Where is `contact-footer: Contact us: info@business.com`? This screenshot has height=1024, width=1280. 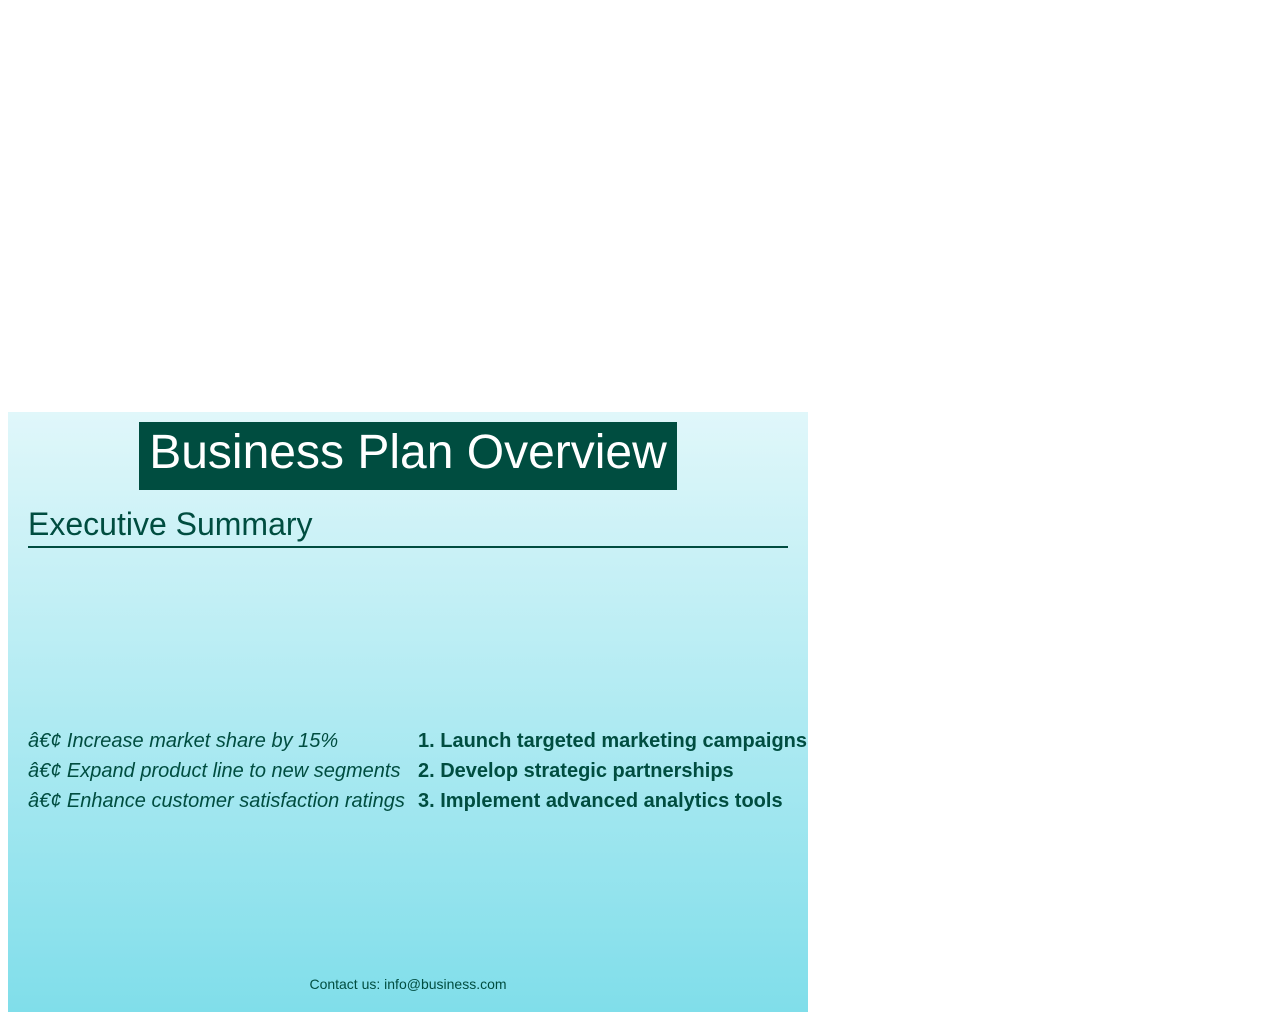
contact-footer: Contact us: info@business.com is located at coordinates (408, 984).